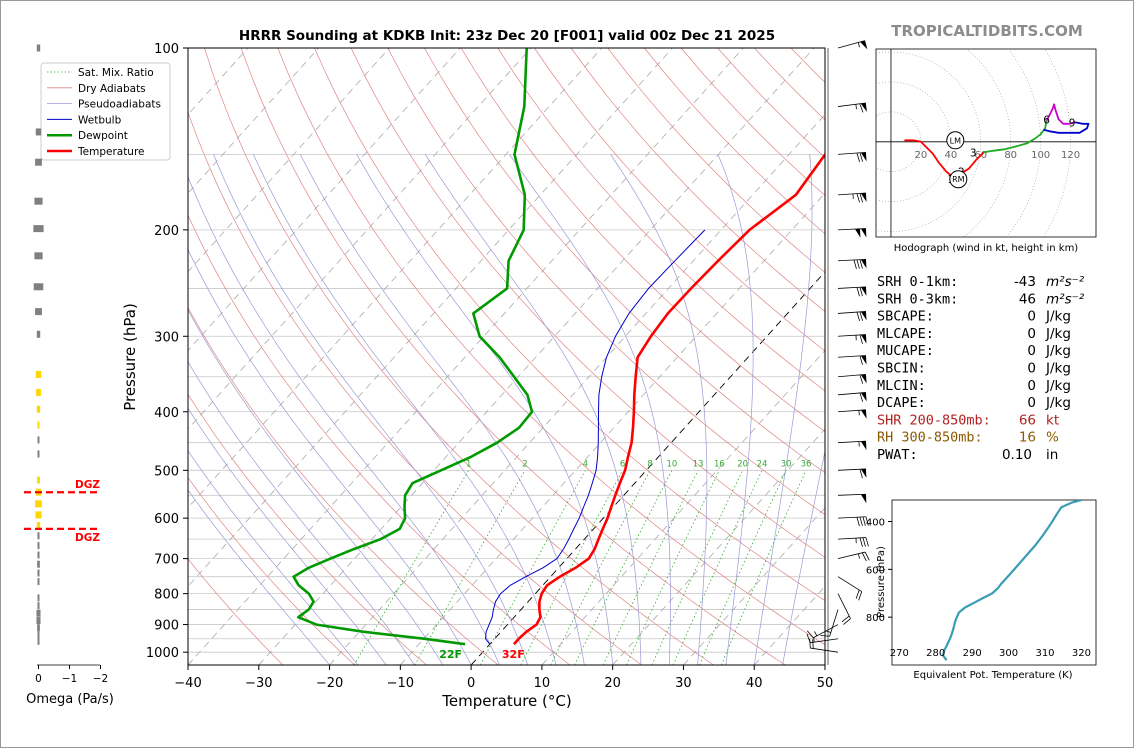 The height and width of the screenshot is (752, 1134). What do you see at coordinates (899, 653) in the screenshot?
I see `theta-e-x-tick-label: 270` at bounding box center [899, 653].